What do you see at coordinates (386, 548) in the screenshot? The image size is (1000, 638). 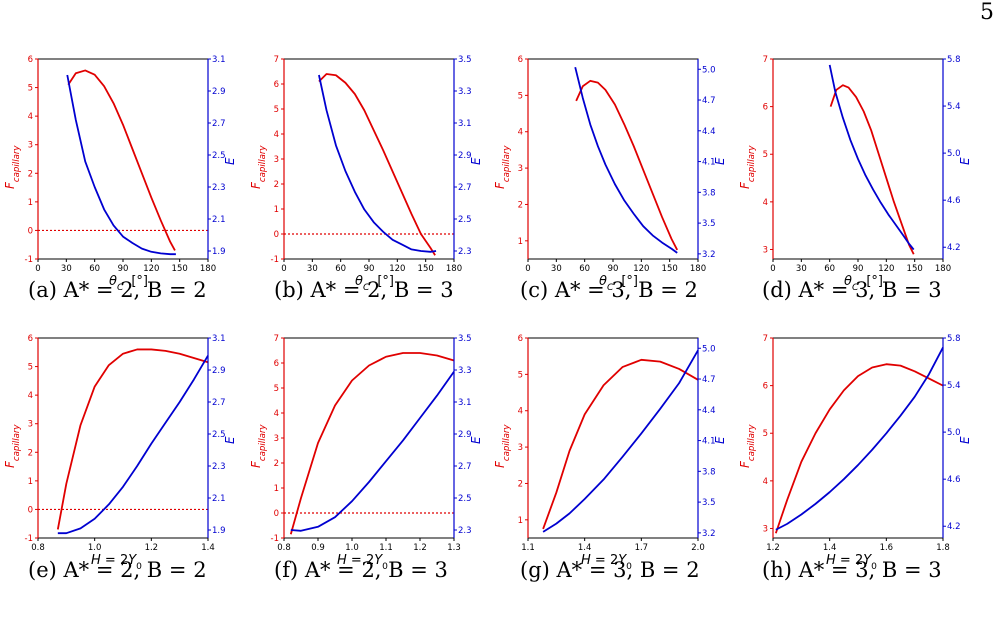 I see `x-tick-label: 1.1` at bounding box center [386, 548].